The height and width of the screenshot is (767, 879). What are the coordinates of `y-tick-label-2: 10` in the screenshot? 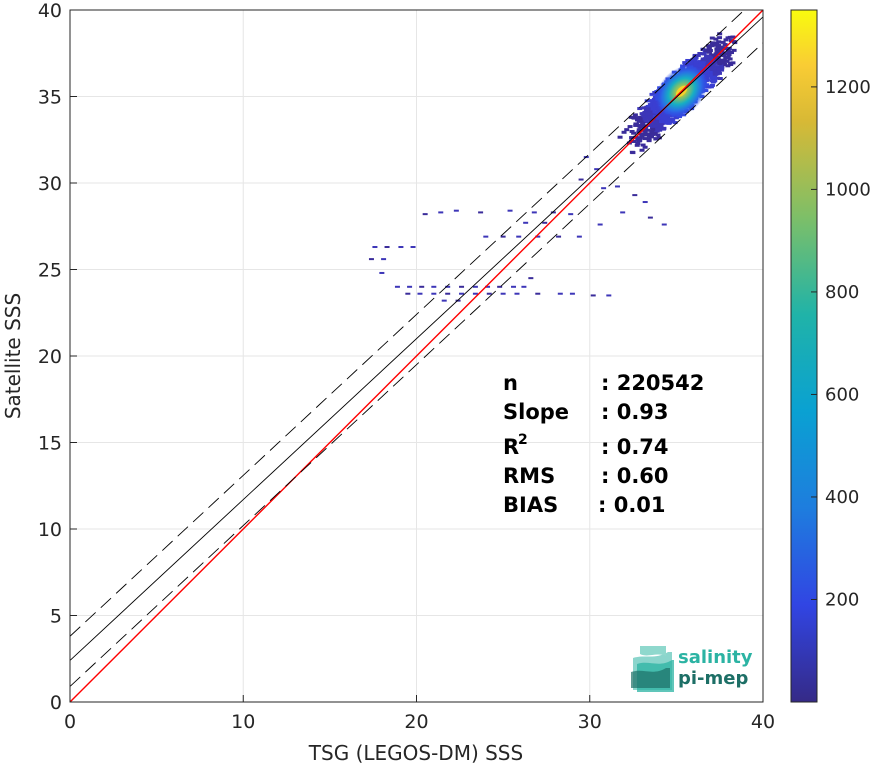 It's located at (50, 530).